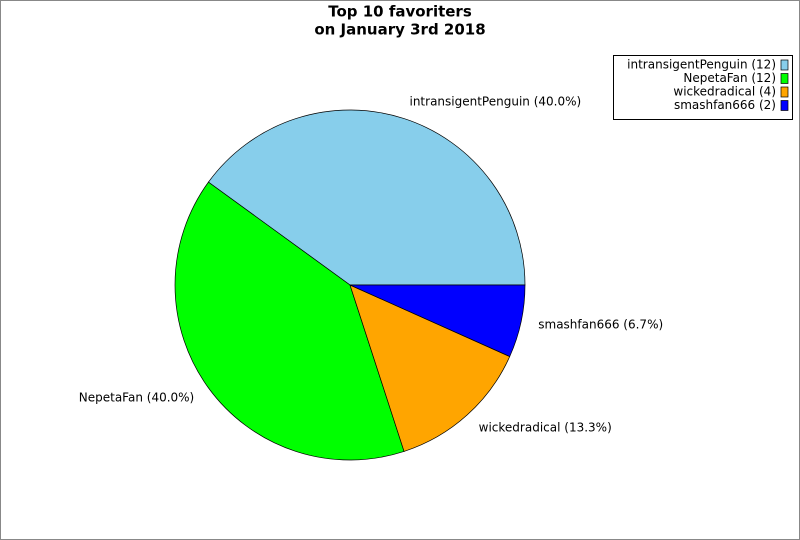 The width and height of the screenshot is (800, 540). What do you see at coordinates (399, 30) in the screenshot?
I see `chart-subtitle: on January 3rd 2018` at bounding box center [399, 30].